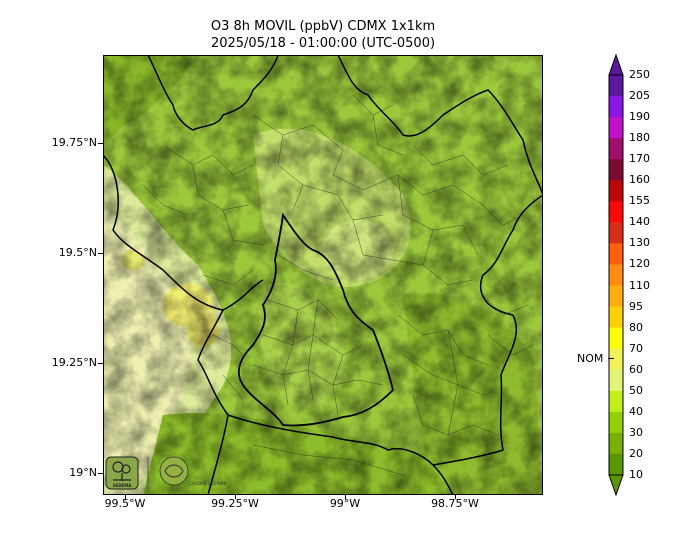 The image size is (700, 550). What do you see at coordinates (390, 96) in the screenshot?
I see `state-boundary-north` at bounding box center [390, 96].